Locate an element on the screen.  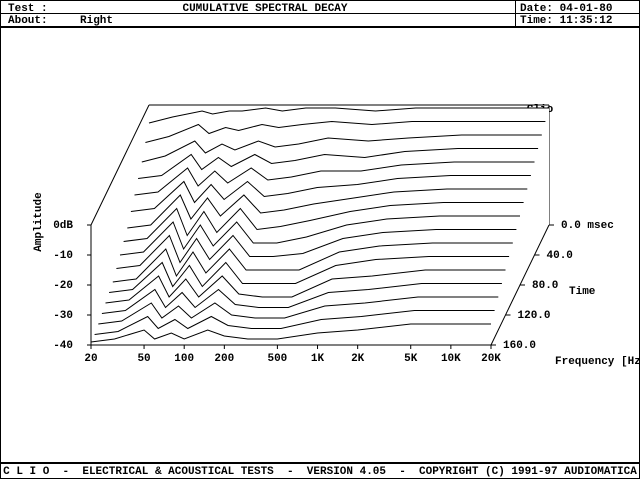
x-tick-label: 1K is located at coordinates (318, 359).